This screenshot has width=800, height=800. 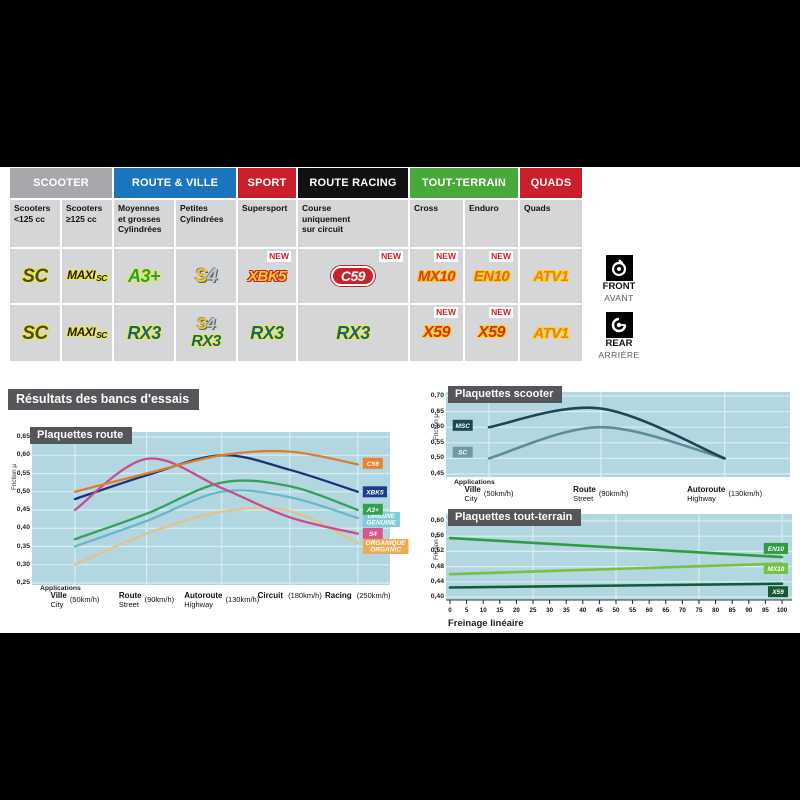 I want to click on front-cell-xbk5: NEW XBK5, so click(x=267, y=276).